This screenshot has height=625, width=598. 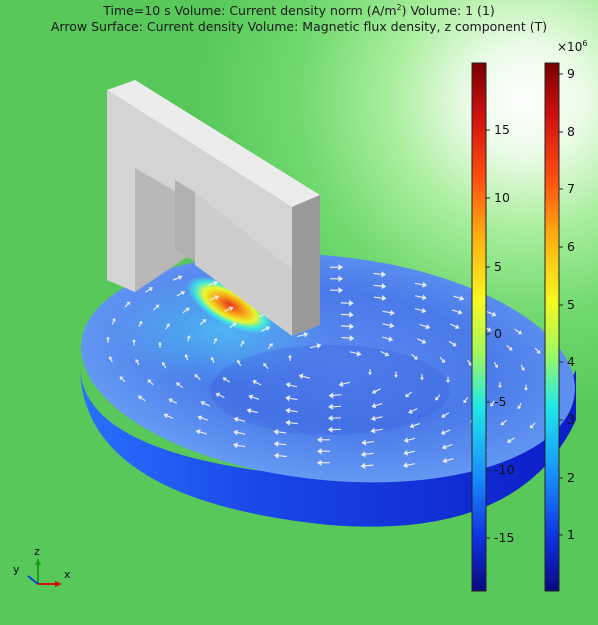 I want to click on colorbar-left-tick-label: -5, so click(x=500, y=401).